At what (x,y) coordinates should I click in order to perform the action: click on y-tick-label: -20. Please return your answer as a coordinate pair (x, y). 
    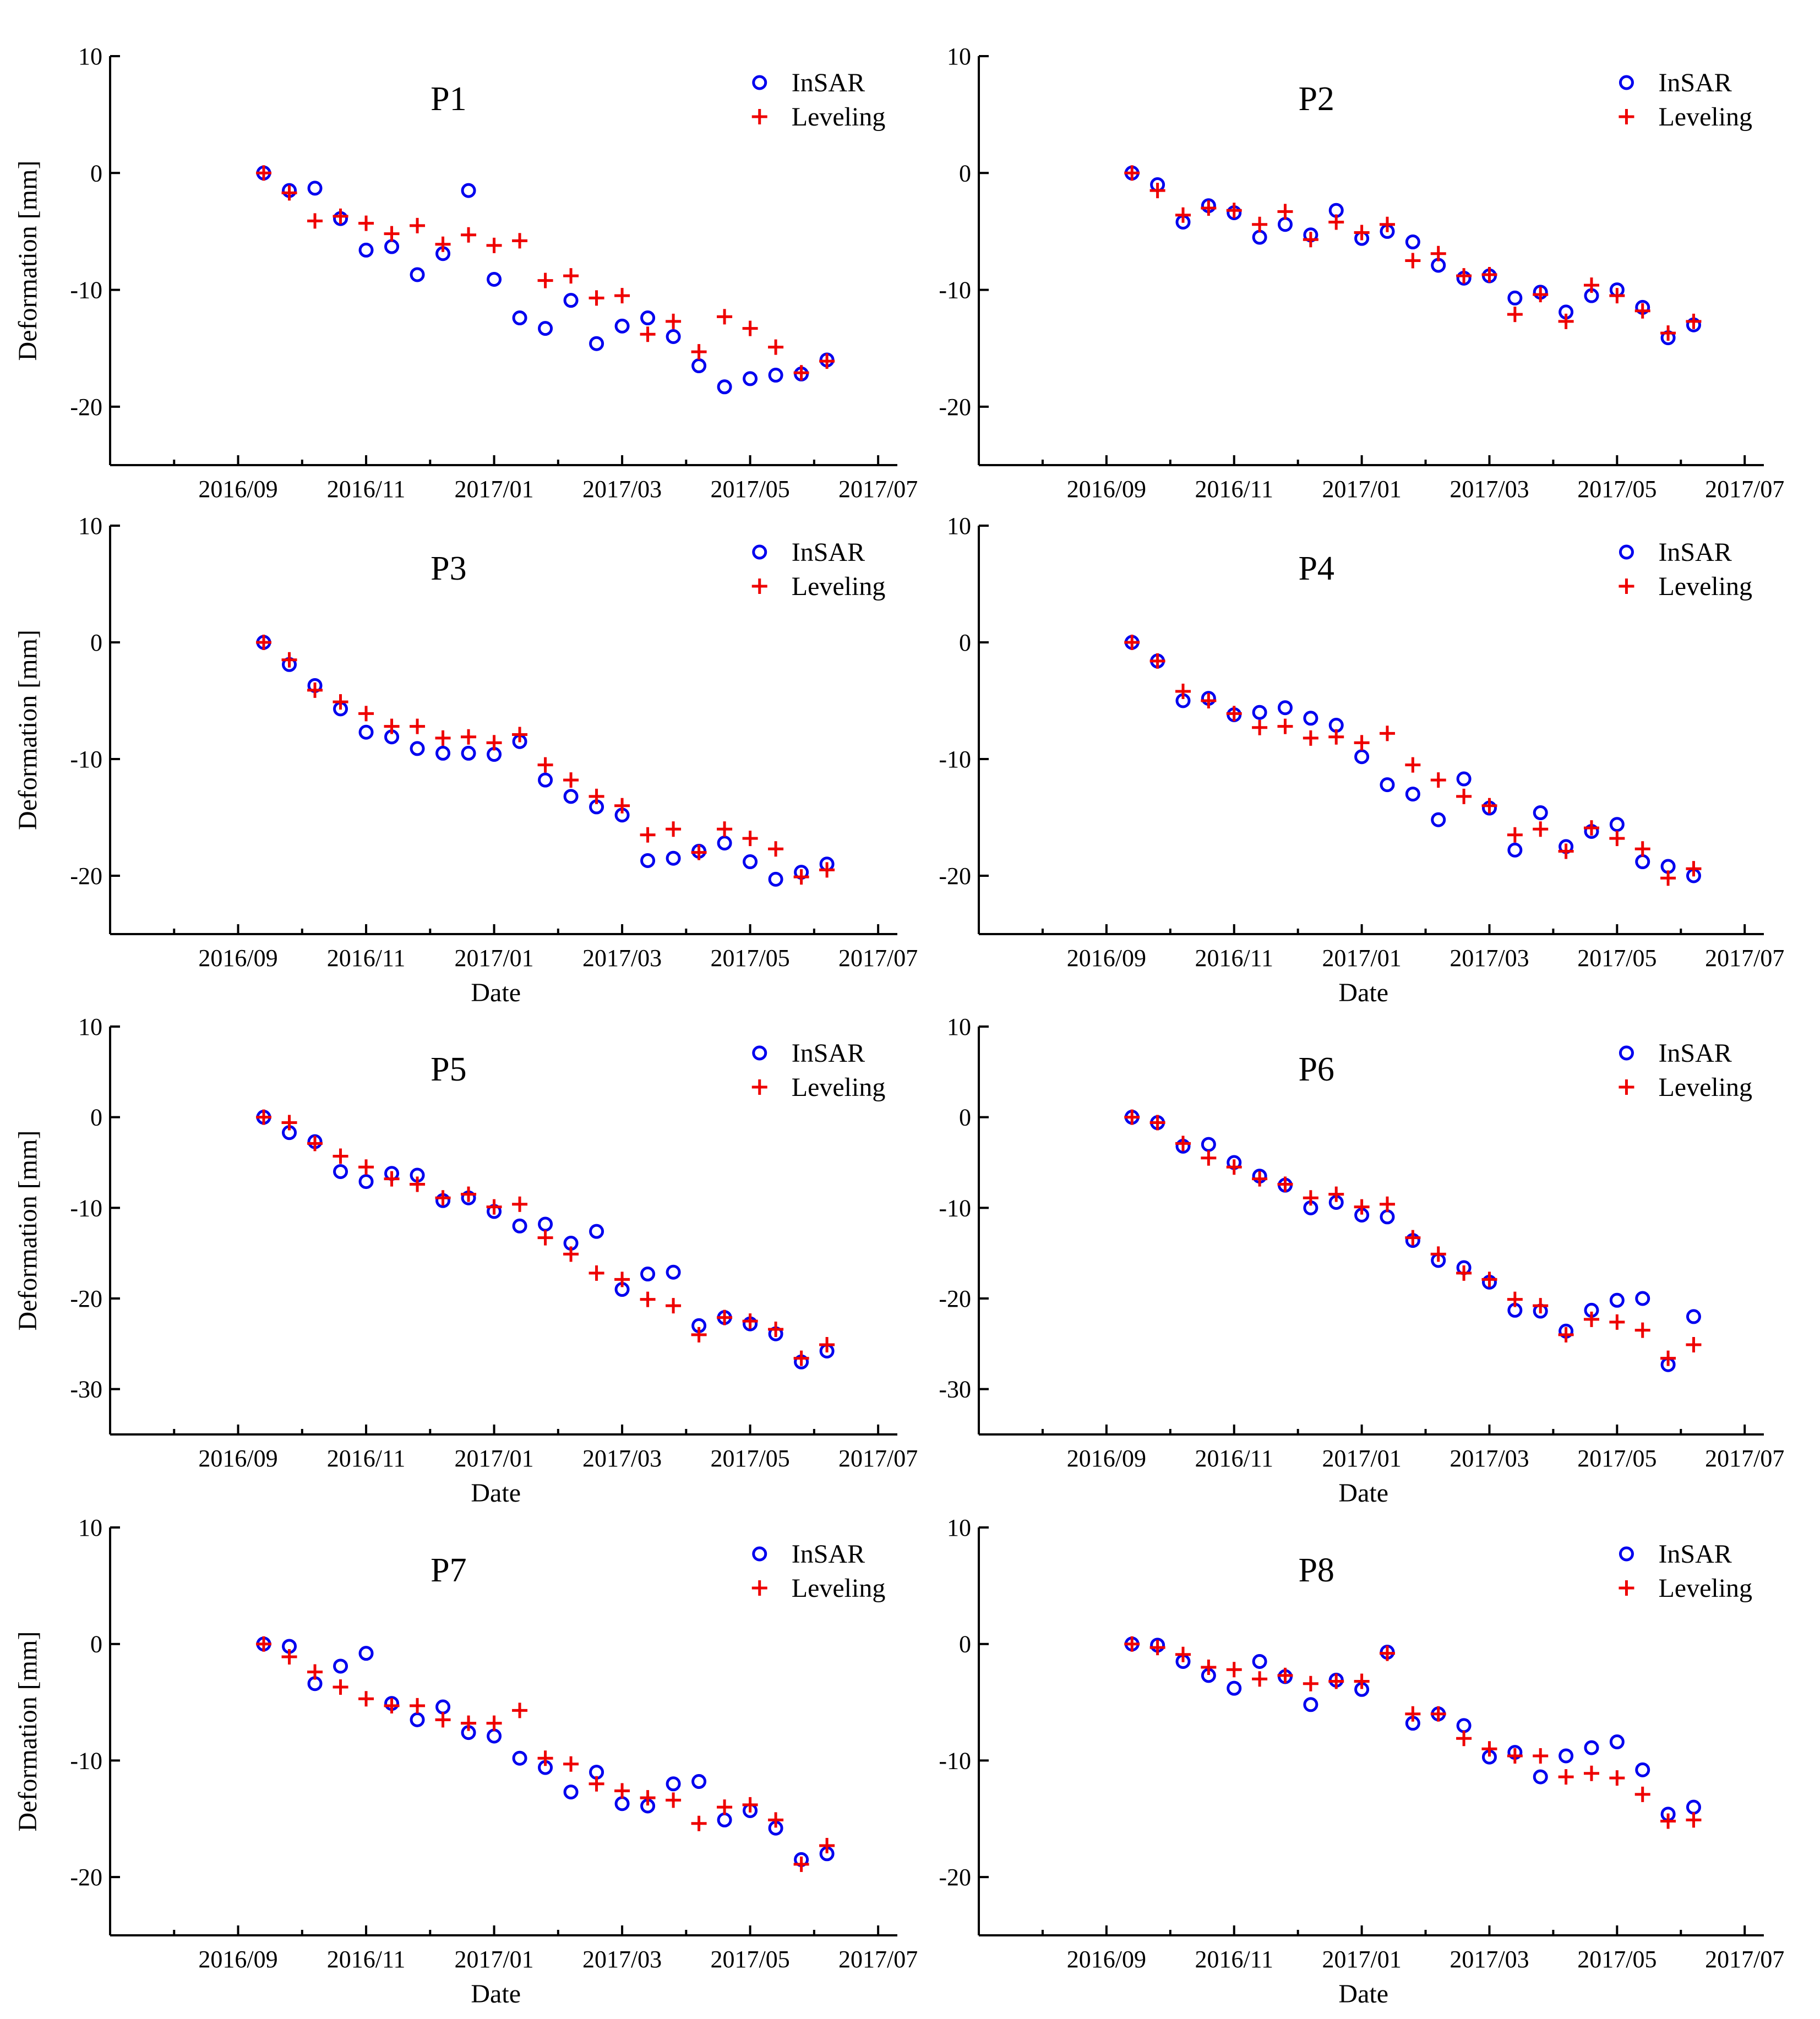
    Looking at the image, I should click on (86, 876).